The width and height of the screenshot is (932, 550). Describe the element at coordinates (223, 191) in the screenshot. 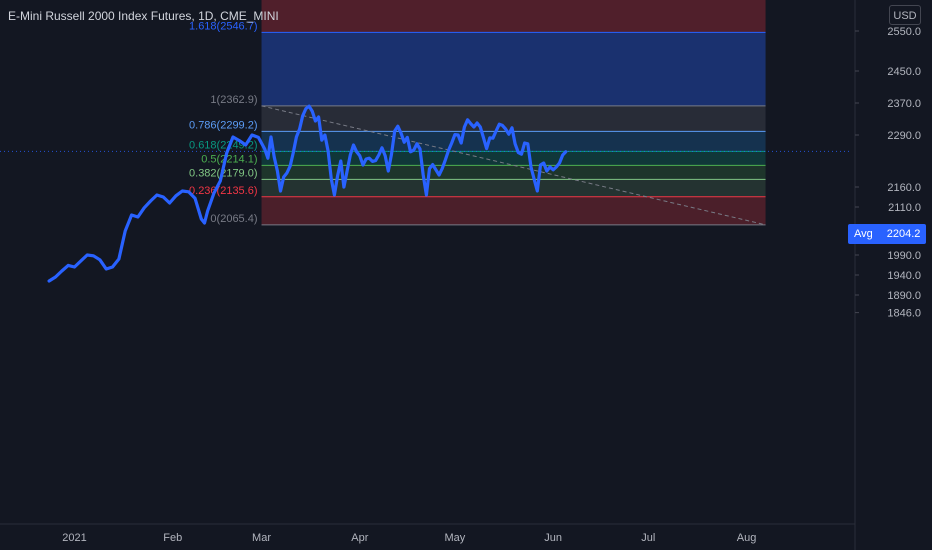

I see `fib-level-label: 0.236(2135.6)` at that location.